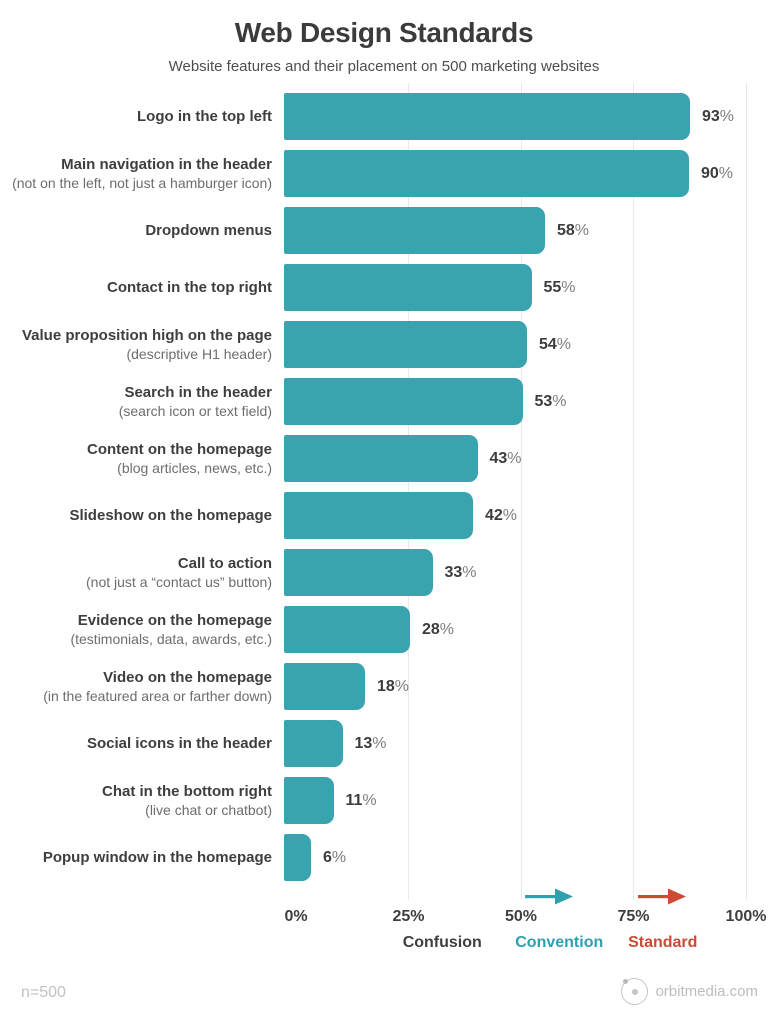 This screenshot has height=1024, width=768. Describe the element at coordinates (559, 287) in the screenshot. I see `bar-value-label: 55%` at that location.